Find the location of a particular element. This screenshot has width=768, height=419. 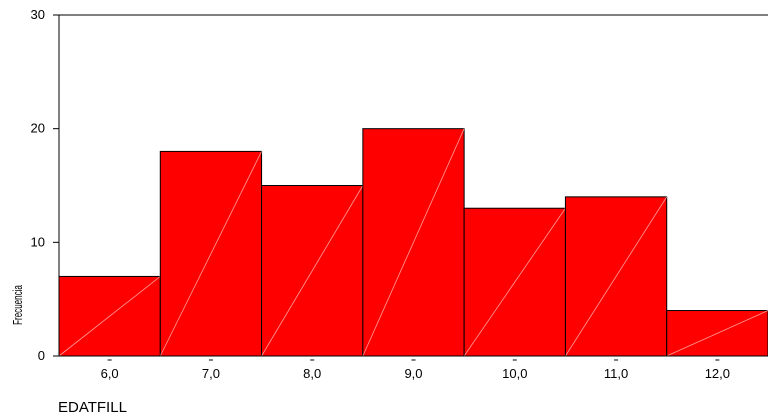

y-tick-label: 20 is located at coordinates (38, 128).